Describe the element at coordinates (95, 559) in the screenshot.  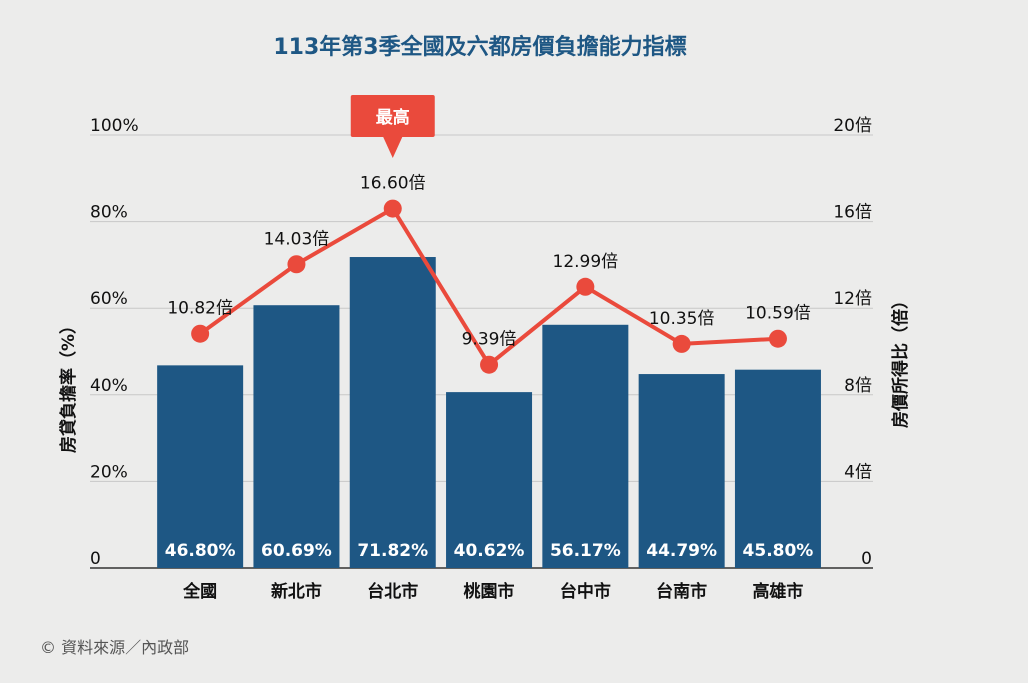
I see `left-tick-label: 0` at that location.